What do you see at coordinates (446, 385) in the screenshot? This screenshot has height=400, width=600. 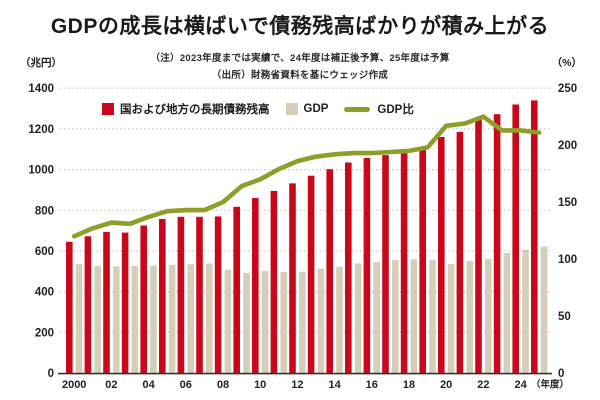 I see `x-axis-label-2020: 20` at bounding box center [446, 385].